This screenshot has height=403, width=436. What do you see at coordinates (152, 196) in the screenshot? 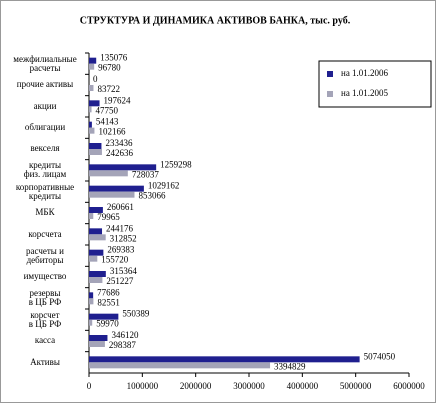
I see `value-label: 853066` at bounding box center [152, 196].